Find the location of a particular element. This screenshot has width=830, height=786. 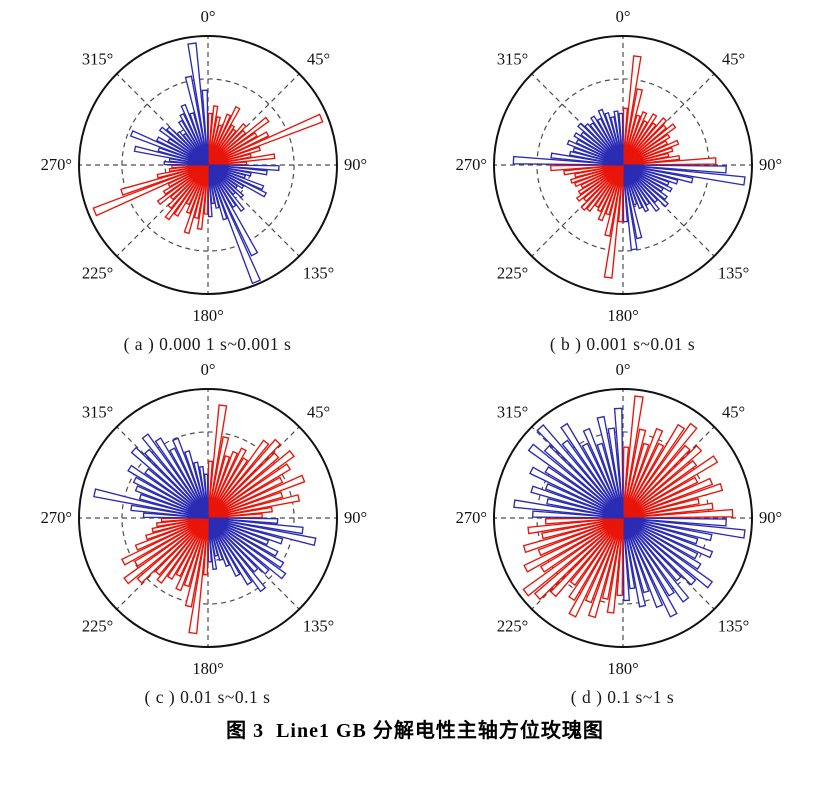

chart-caption-b: ( b ) 0.001 s~0.01 s is located at coordinates (622, 344).